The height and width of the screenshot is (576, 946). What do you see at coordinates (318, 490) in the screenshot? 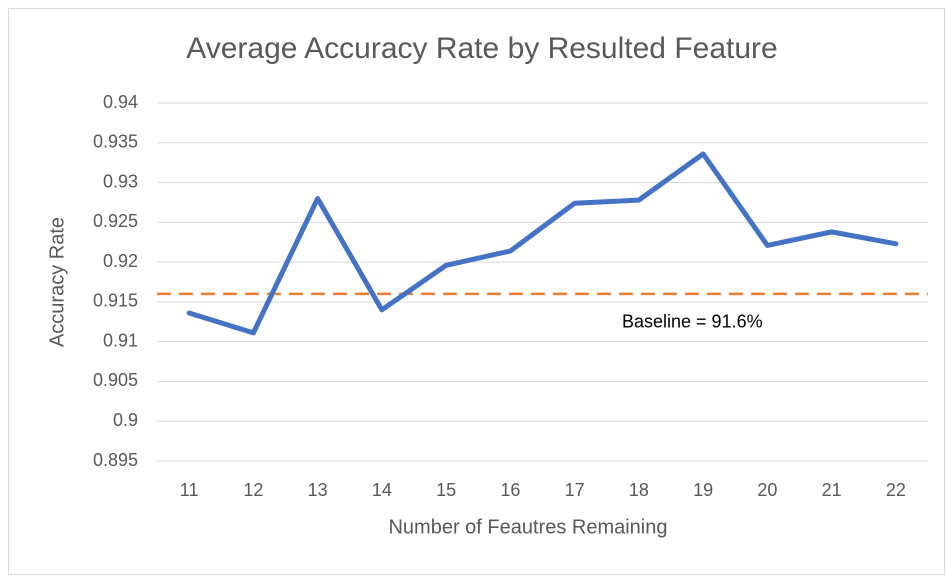
I see `x-tick-label: 13` at bounding box center [318, 490].